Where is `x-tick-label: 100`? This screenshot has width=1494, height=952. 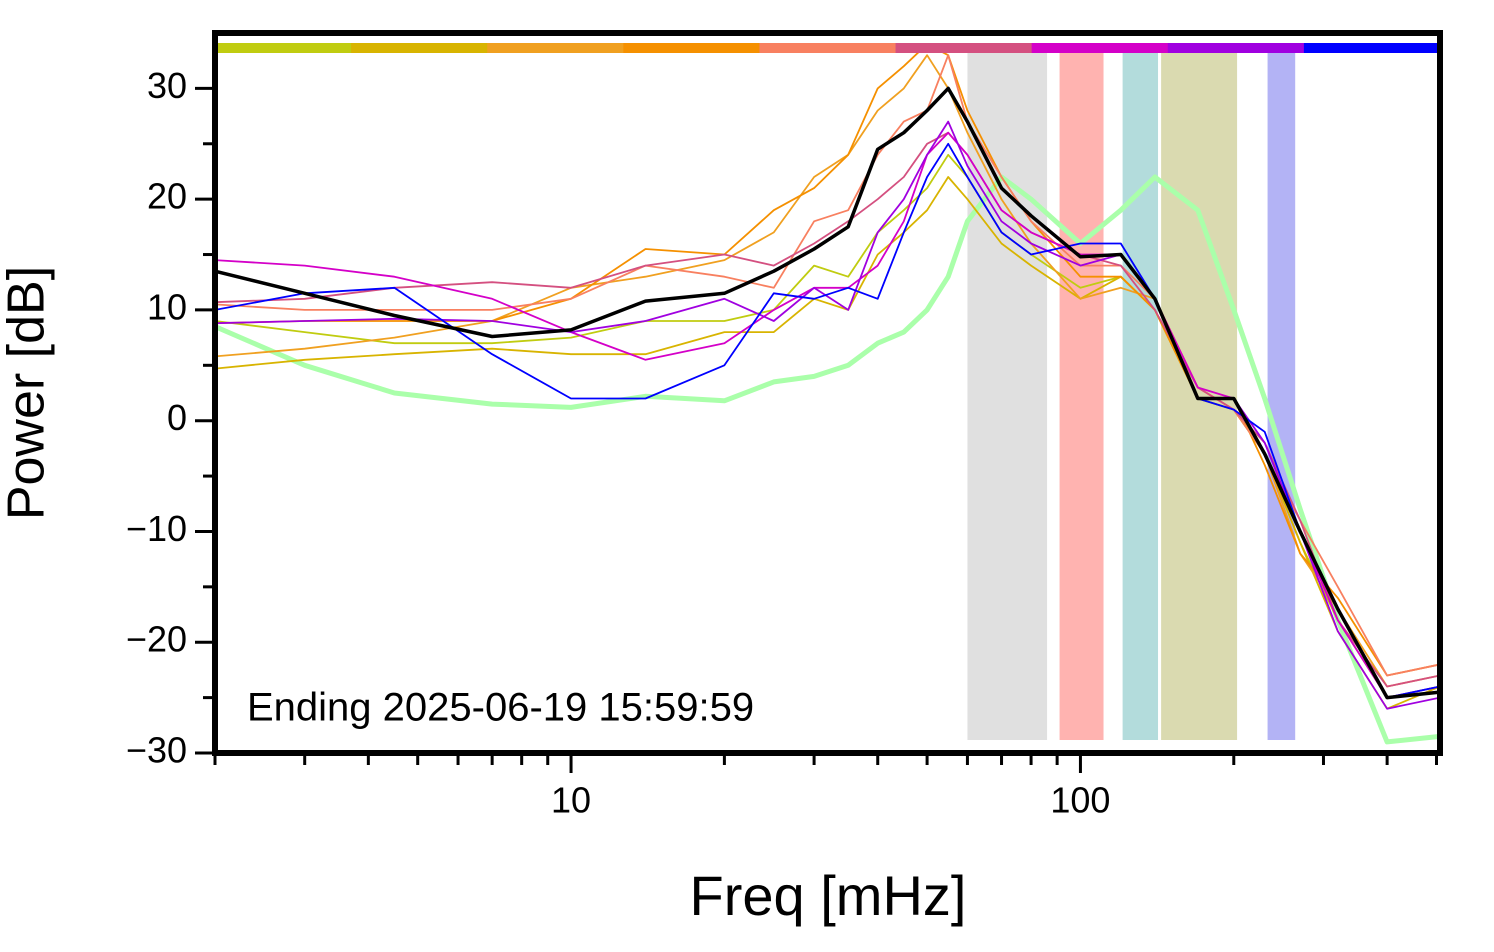 x-tick-label: 100 is located at coordinates (1080, 800).